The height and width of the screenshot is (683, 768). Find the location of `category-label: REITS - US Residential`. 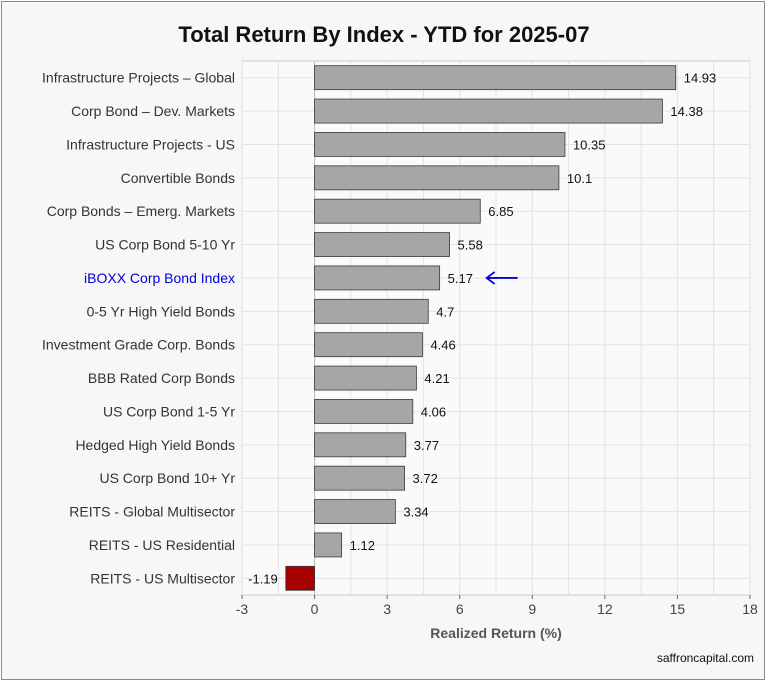

category-label: REITS - US Residential is located at coordinates (162, 545).